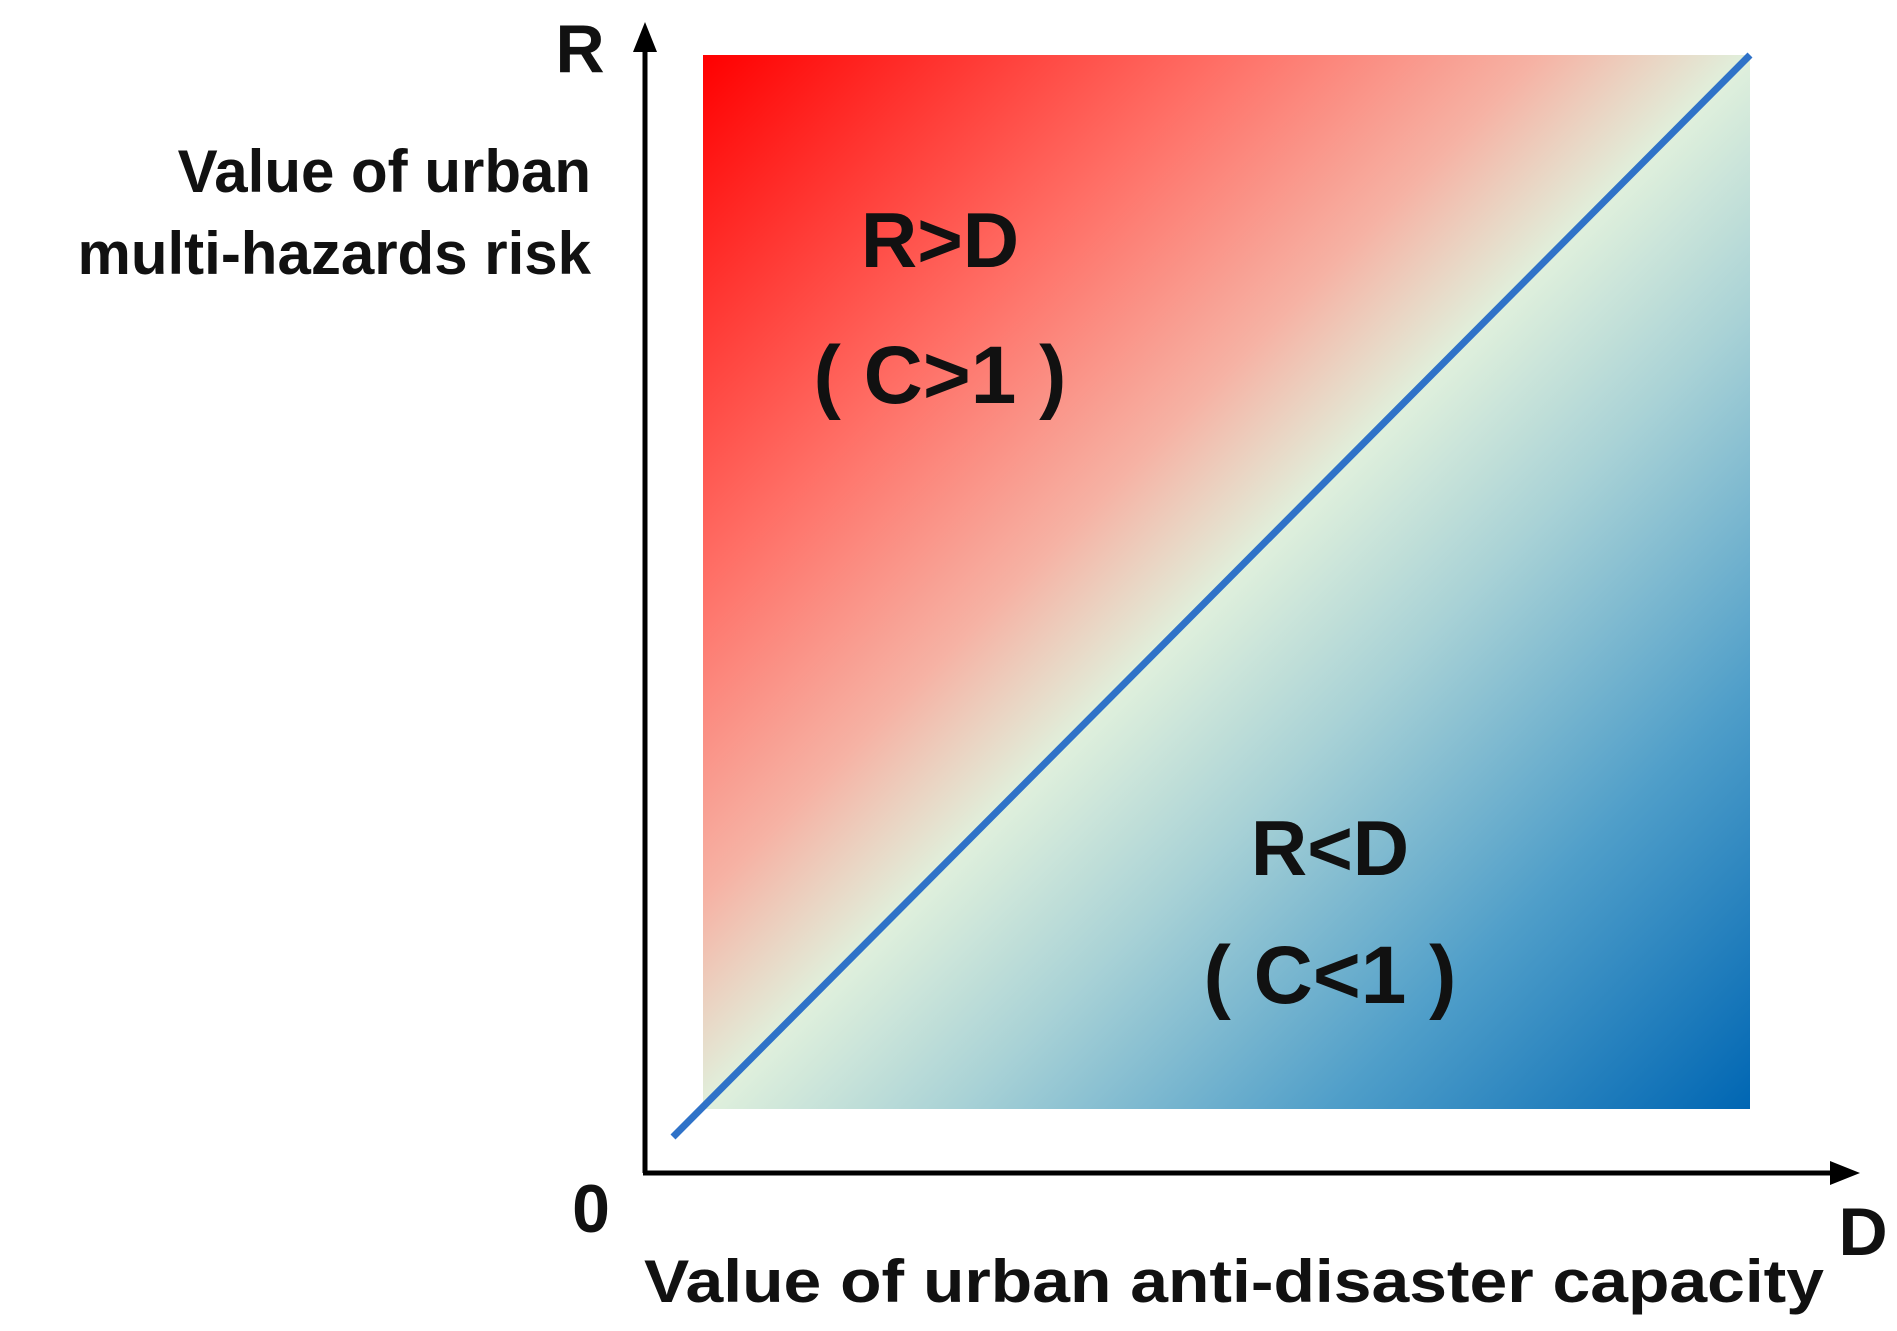 The image size is (1897, 1331). I want to click on lower-region-relation: R<D, so click(1330, 848).